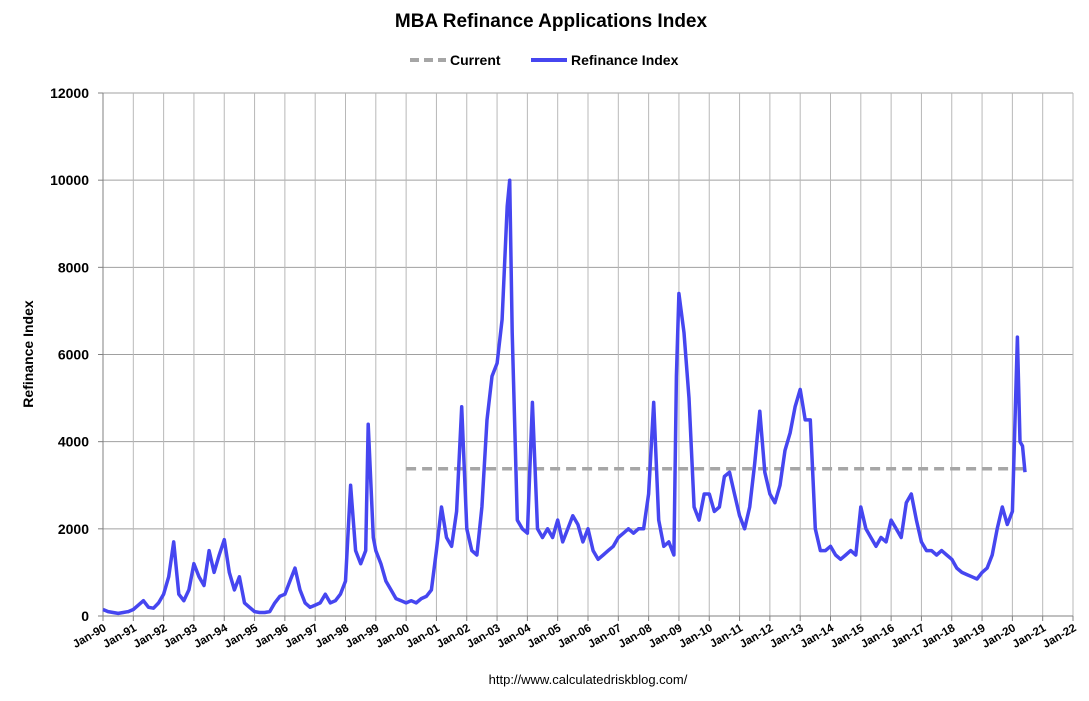  Describe the element at coordinates (588, 679) in the screenshot. I see `source-note: http://www.calculatedriskblog.com/` at that location.